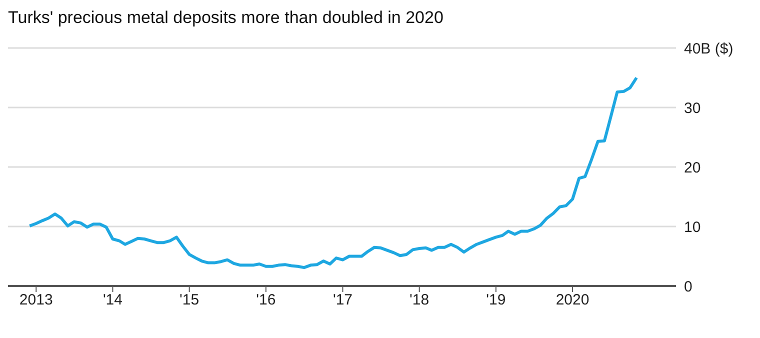 This screenshot has width=760, height=338. Describe the element at coordinates (112, 300) in the screenshot. I see `x-tick-label: '14` at that location.